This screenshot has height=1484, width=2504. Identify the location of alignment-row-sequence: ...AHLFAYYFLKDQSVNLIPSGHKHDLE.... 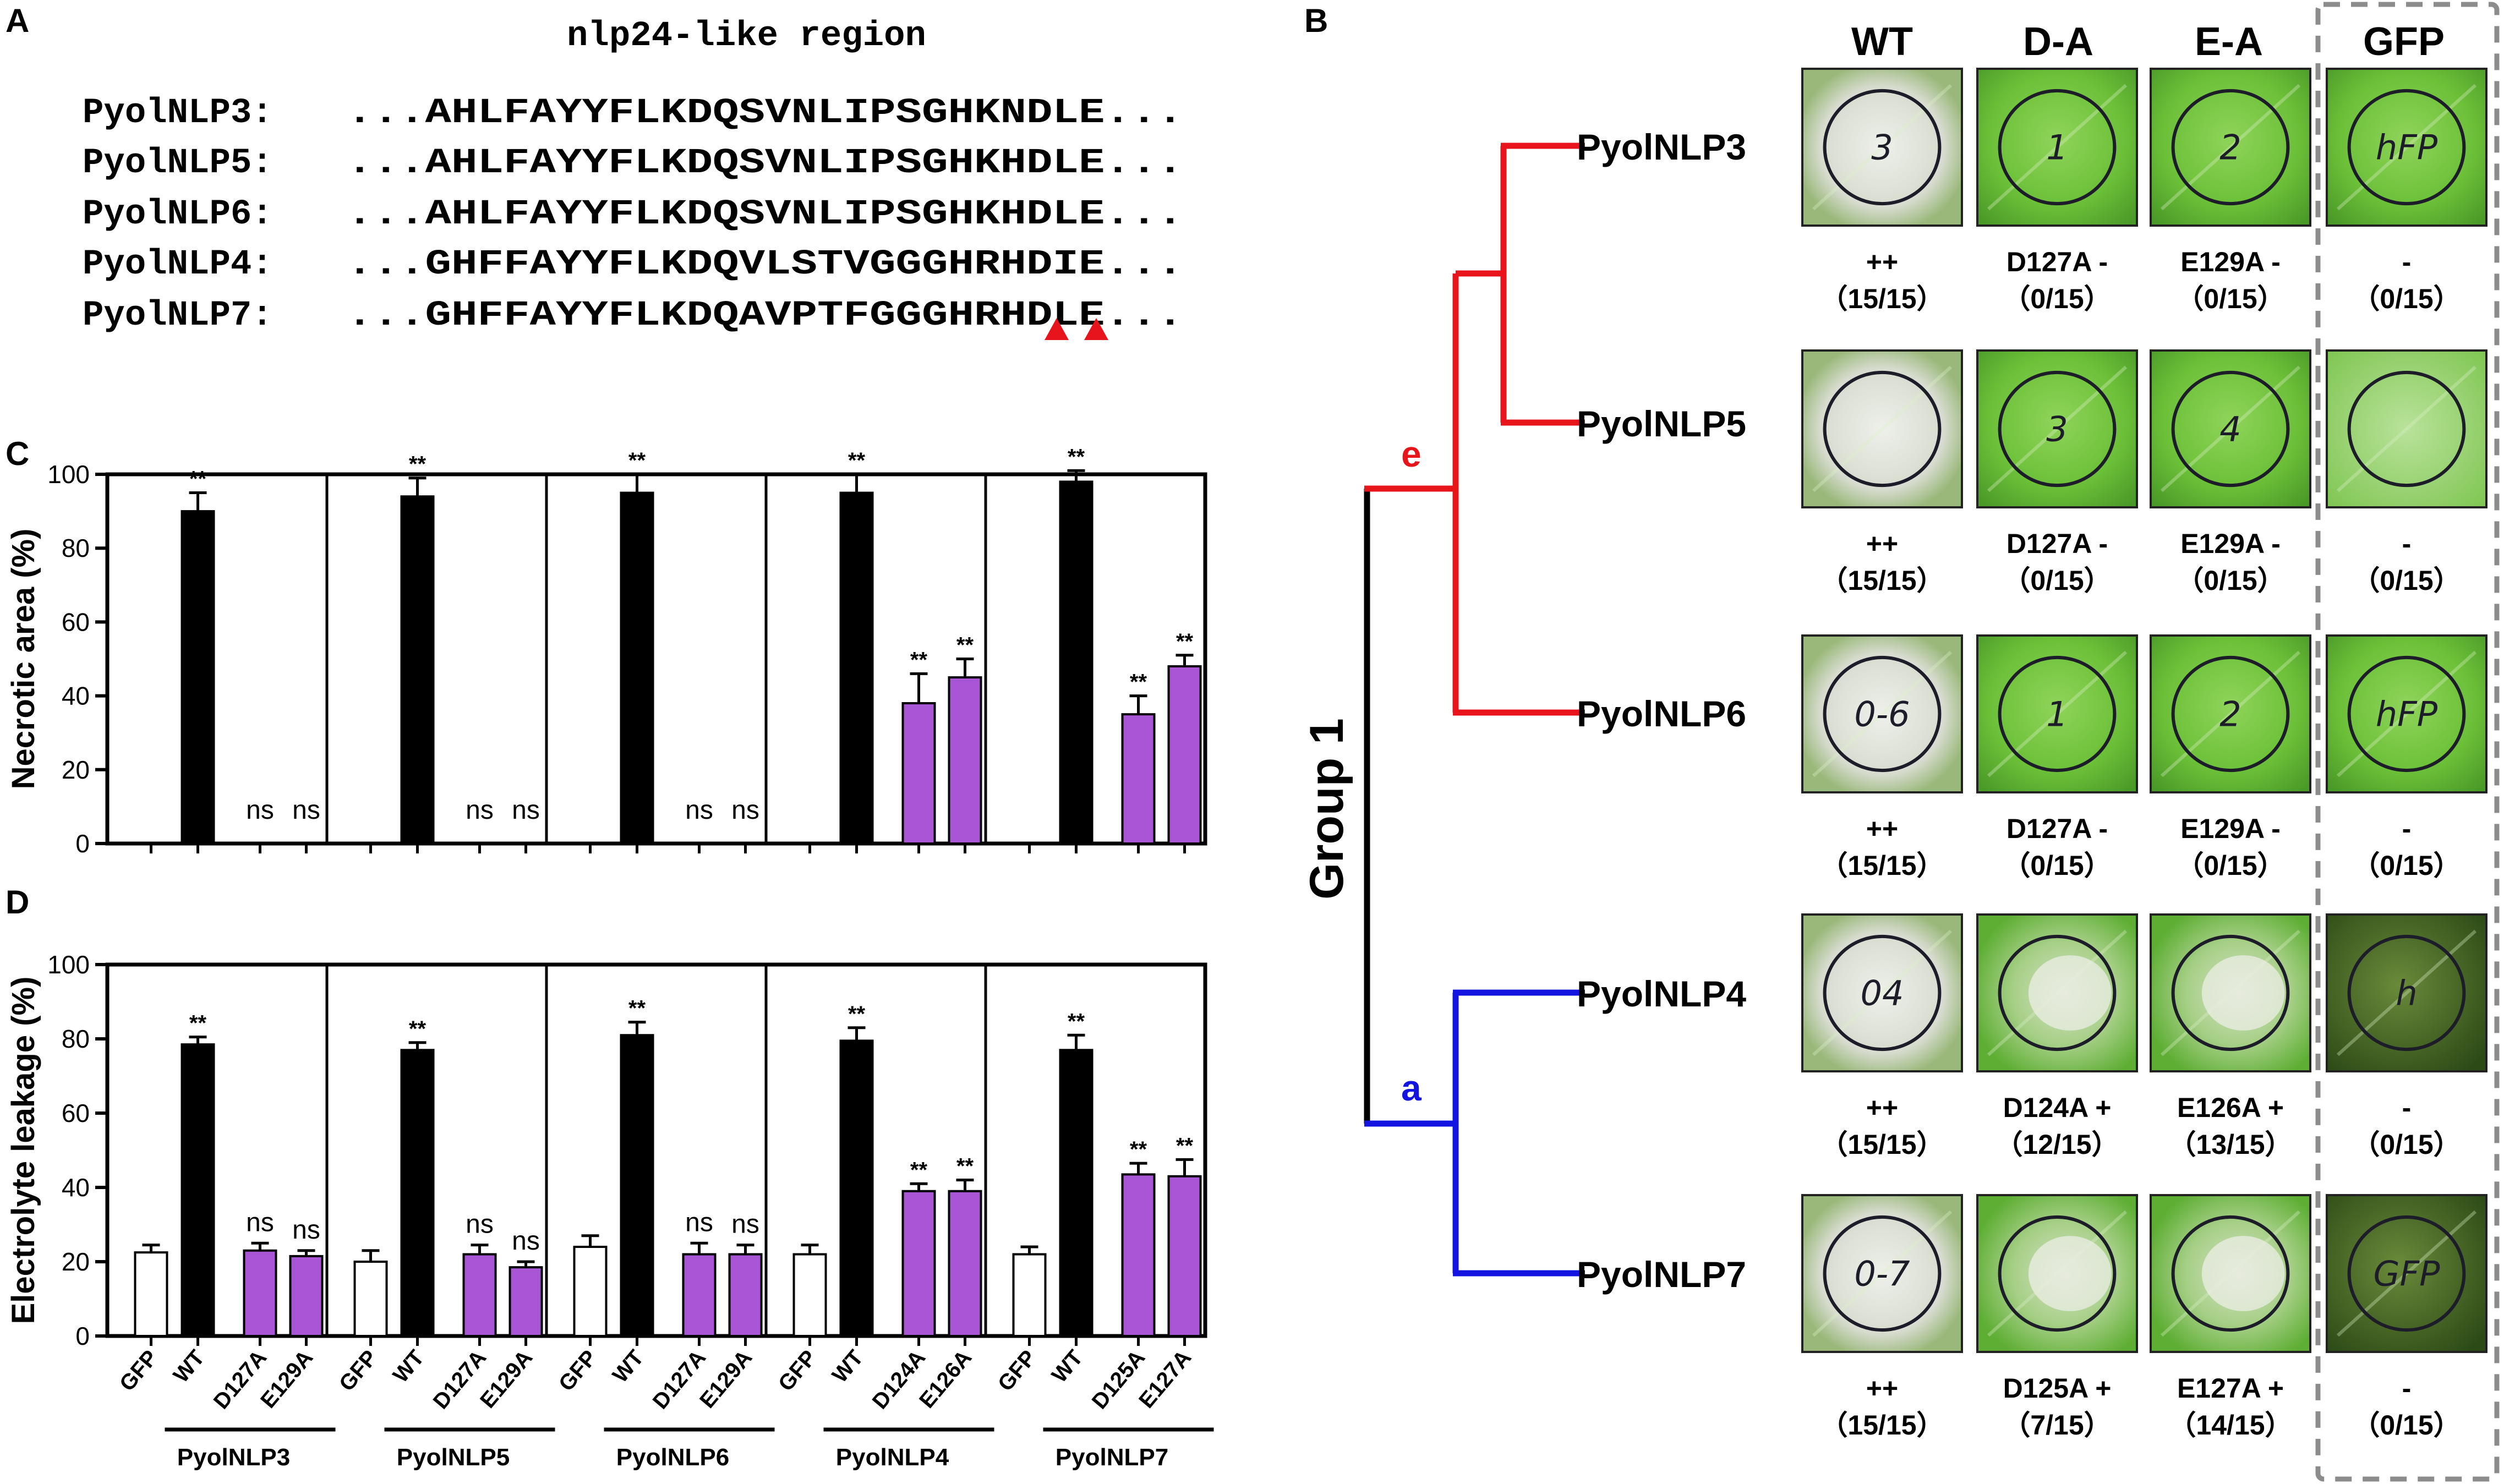
(765, 214).